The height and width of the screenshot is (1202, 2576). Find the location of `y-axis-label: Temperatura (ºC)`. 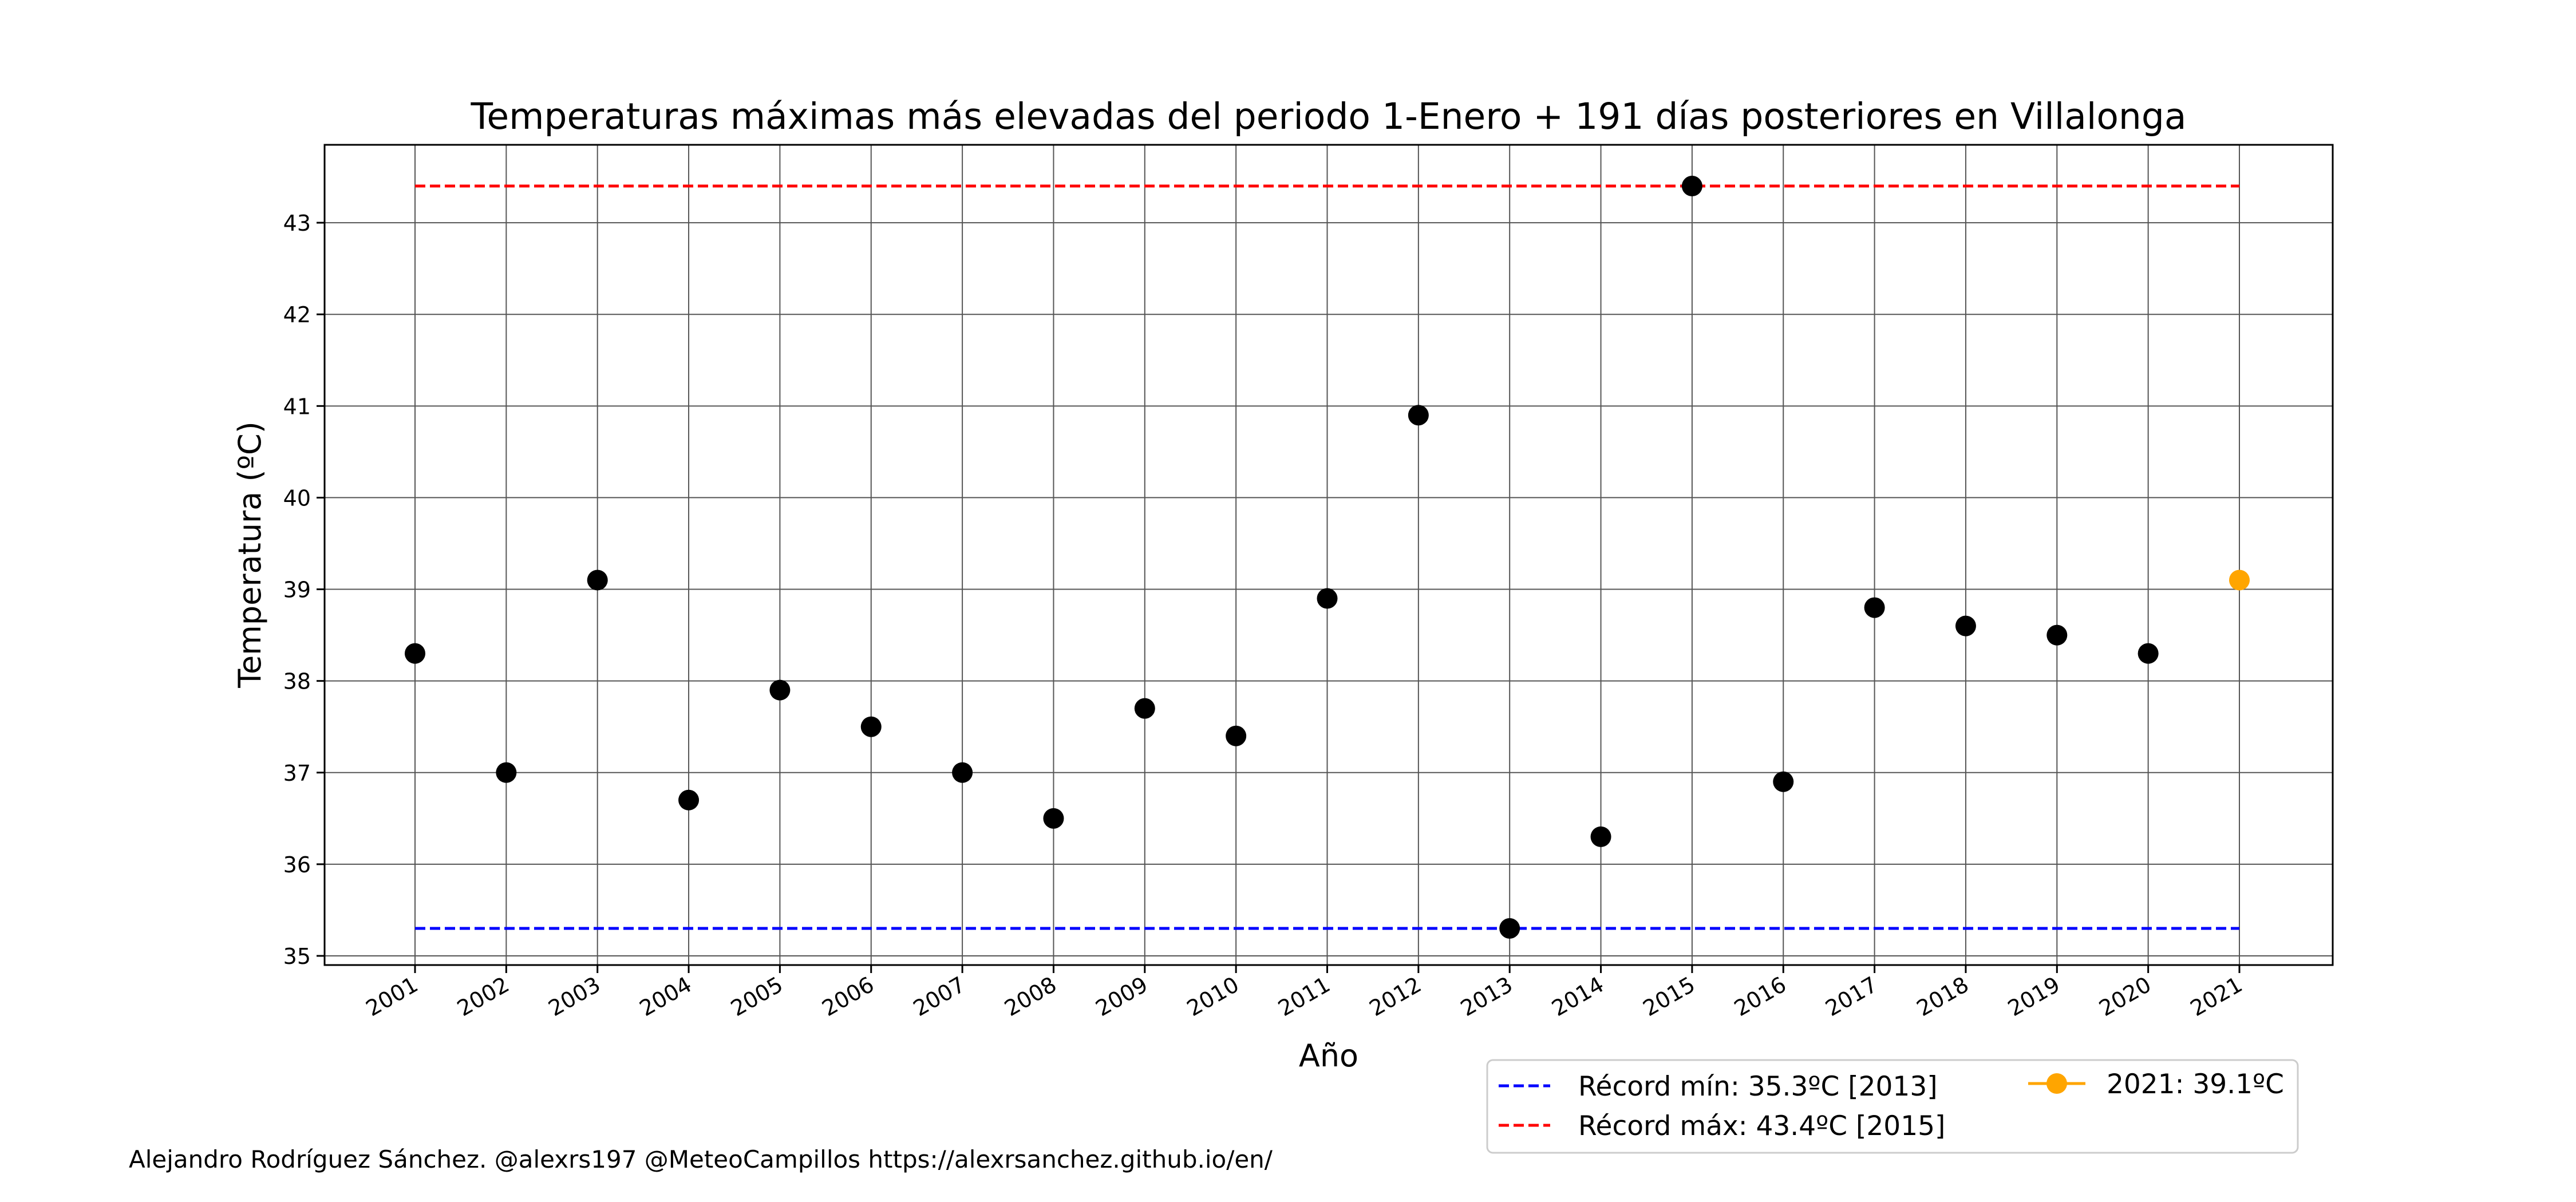

y-axis-label: Temperatura (ºC) is located at coordinates (250, 555).